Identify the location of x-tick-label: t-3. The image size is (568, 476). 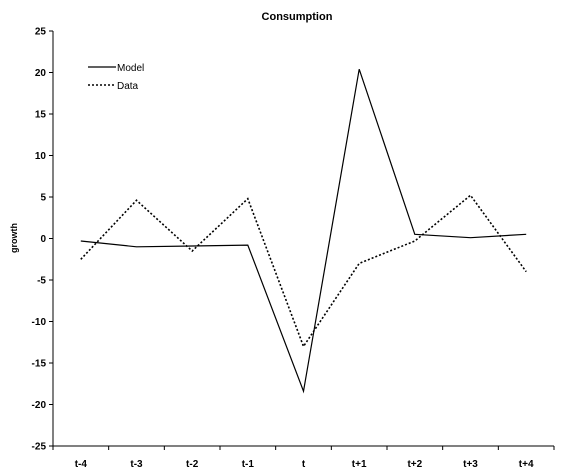
(136, 464).